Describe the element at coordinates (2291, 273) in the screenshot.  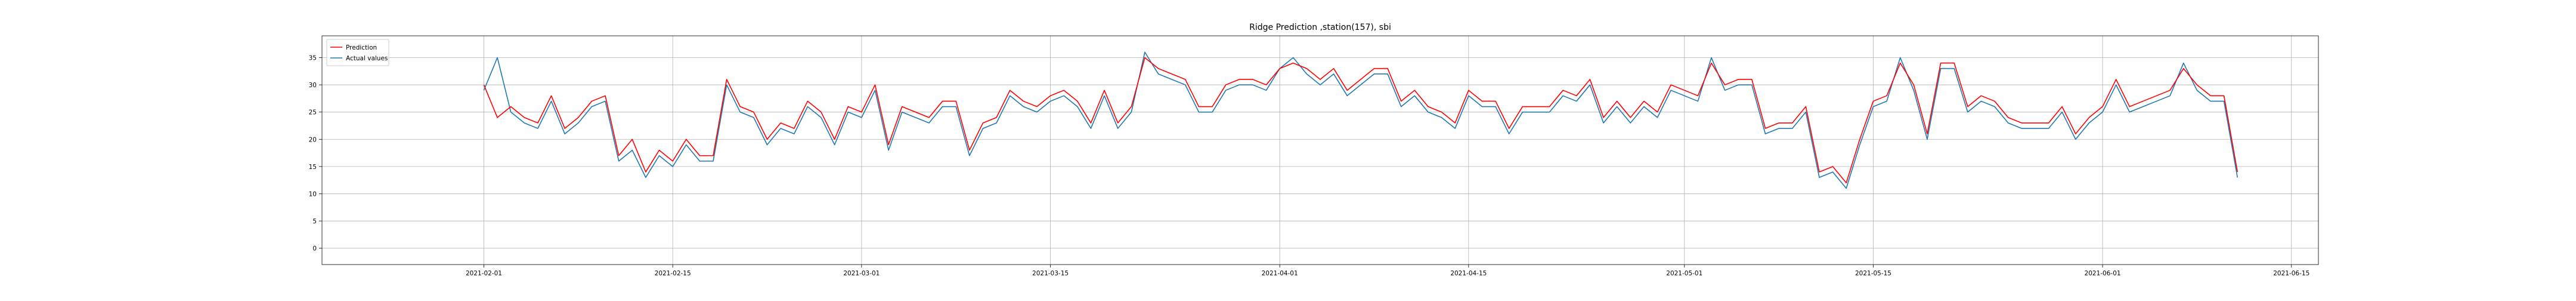
I see `x-tick-label: 2021-06-15` at that location.